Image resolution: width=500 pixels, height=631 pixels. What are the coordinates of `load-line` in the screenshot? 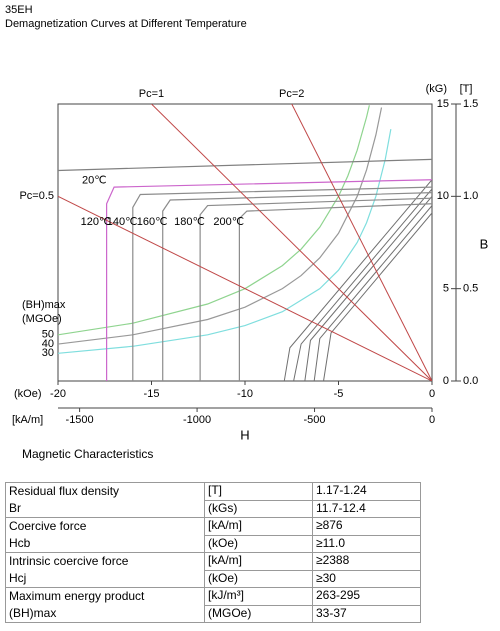 It's located at (361, 242).